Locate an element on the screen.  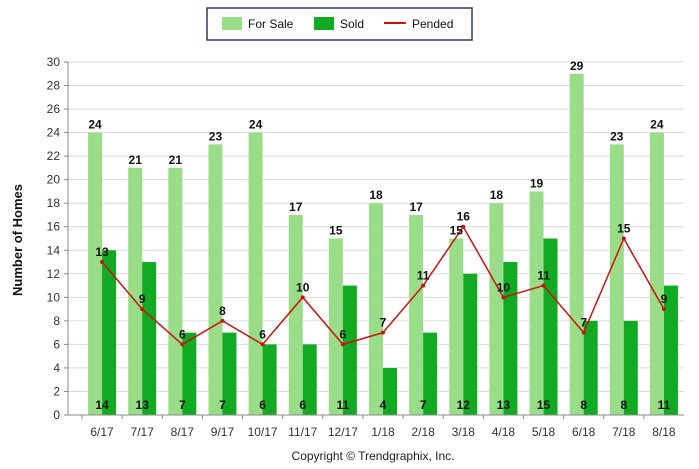
y-tick-label: 18 is located at coordinates (54, 203).